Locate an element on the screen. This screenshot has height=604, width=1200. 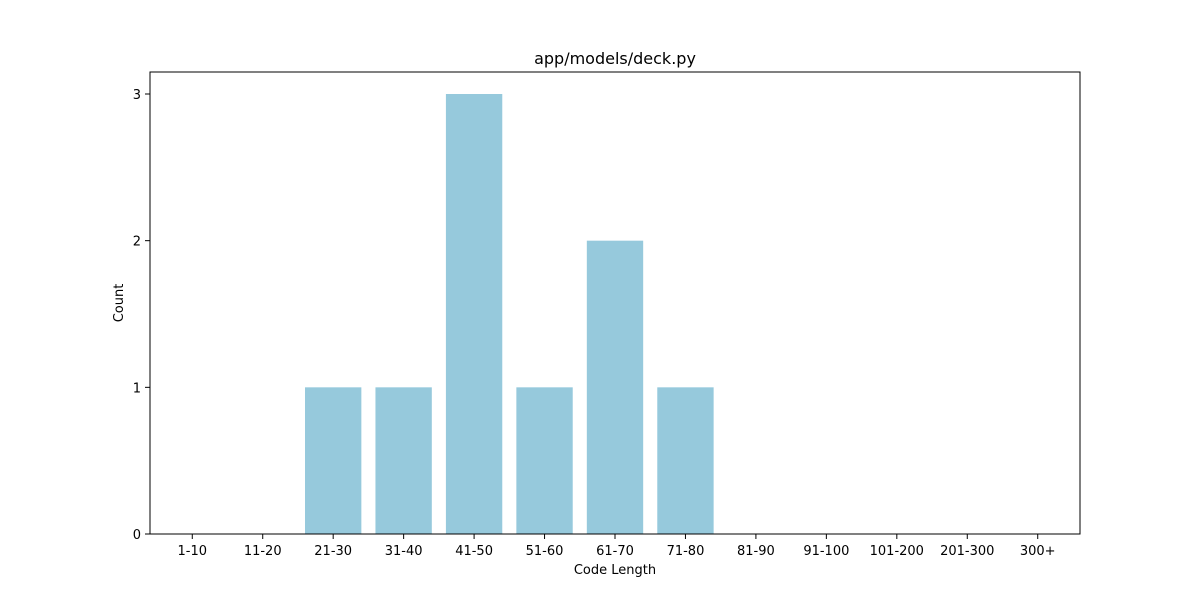
x-tick-label: 71-80 is located at coordinates (686, 551).